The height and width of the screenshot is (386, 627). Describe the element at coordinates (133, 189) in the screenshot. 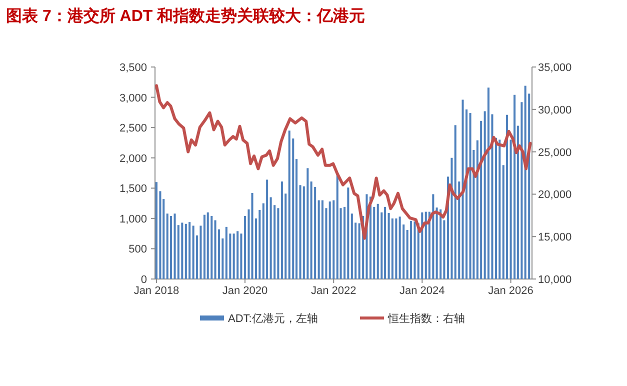

I see `y-tick-label: 1,500` at that location.